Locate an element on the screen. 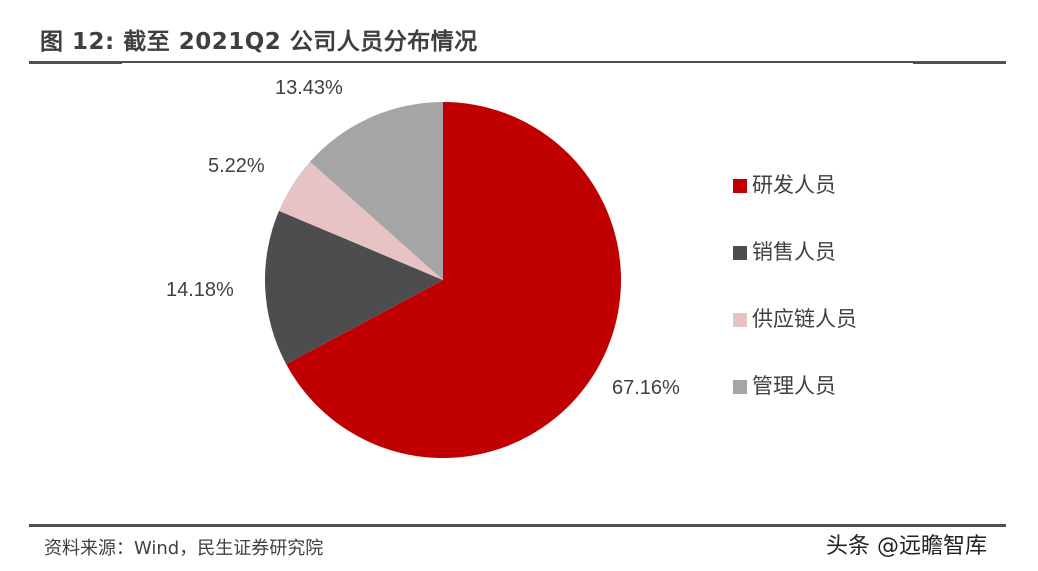 The height and width of the screenshot is (571, 1038). data-label-rd: 67.16% is located at coordinates (646, 388).